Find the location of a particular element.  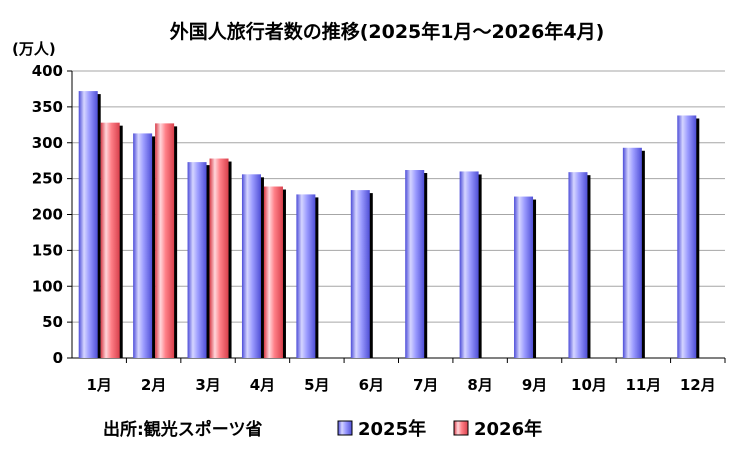

bar-2025年-4月 is located at coordinates (251, 266).